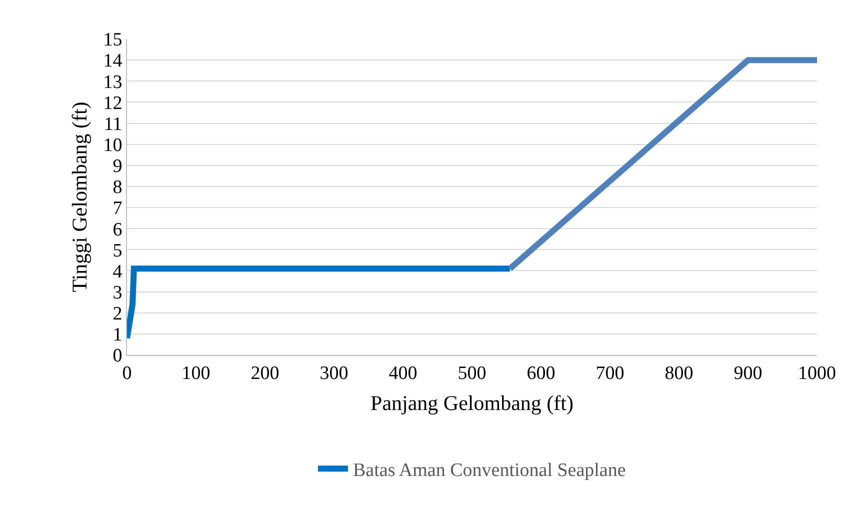 The width and height of the screenshot is (858, 520). What do you see at coordinates (112, 145) in the screenshot?
I see `y-tick-label: 10` at bounding box center [112, 145].